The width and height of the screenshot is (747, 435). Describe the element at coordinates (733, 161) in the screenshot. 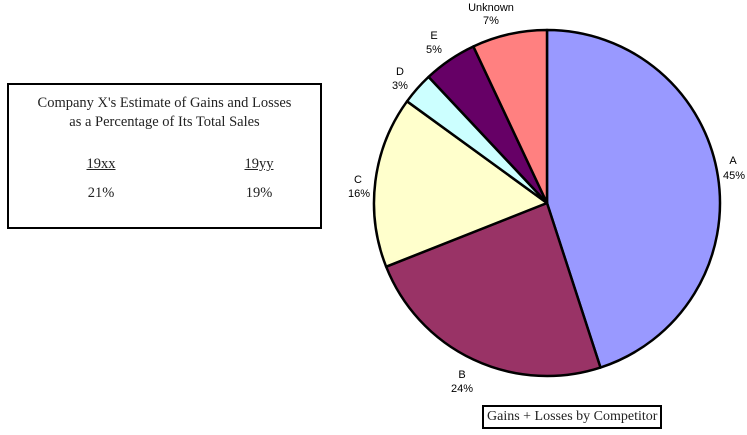

I see `label-a-name: A` at that location.